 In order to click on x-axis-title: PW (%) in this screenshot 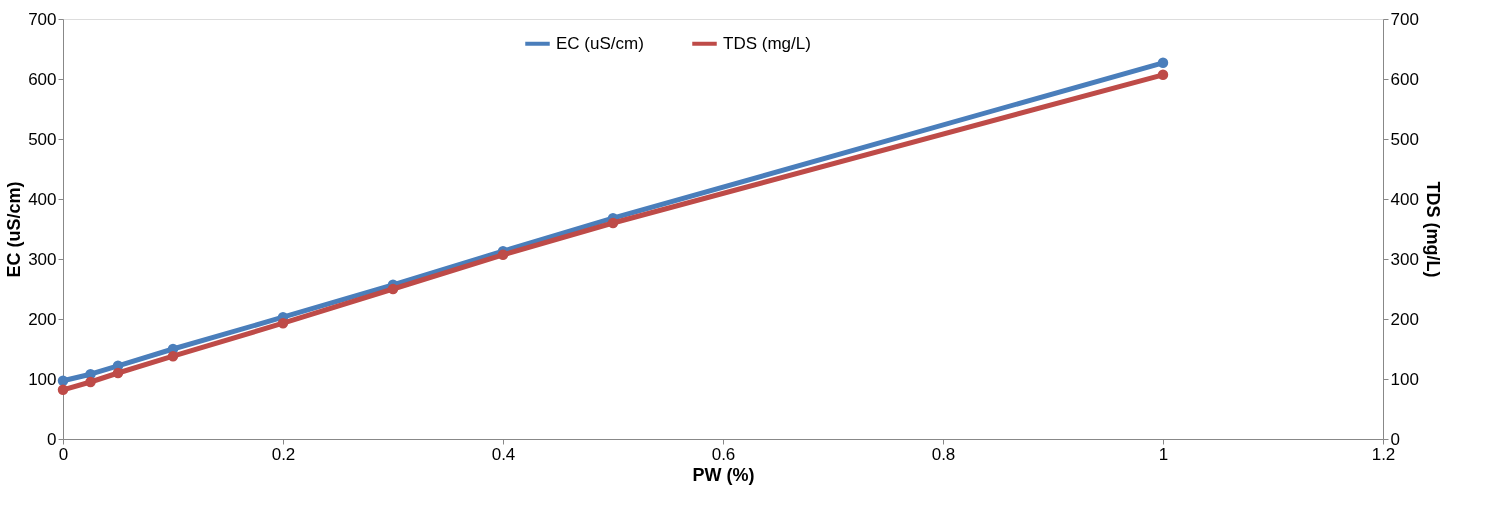, I will do `click(723, 474)`.